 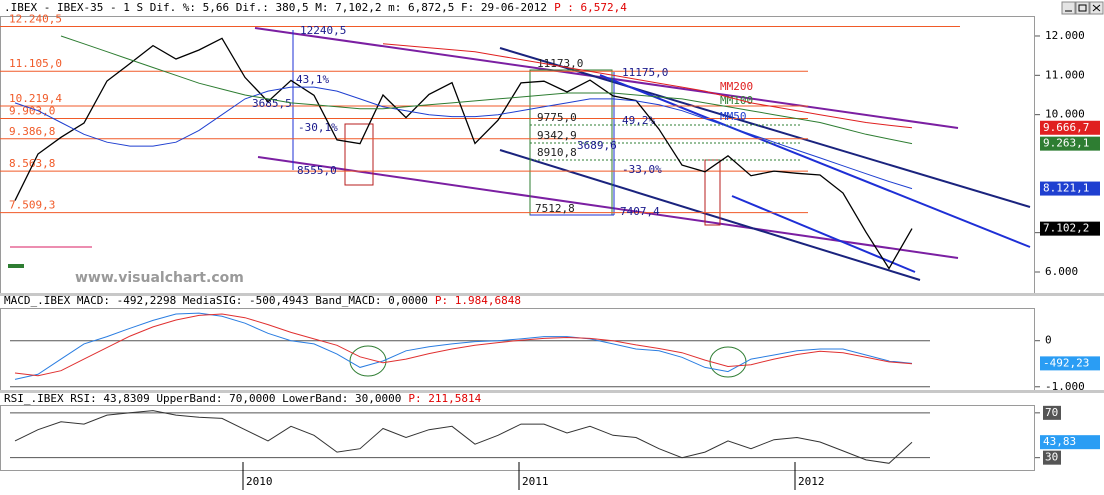 I want to click on annotation: 43,1%, so click(x=312, y=79).